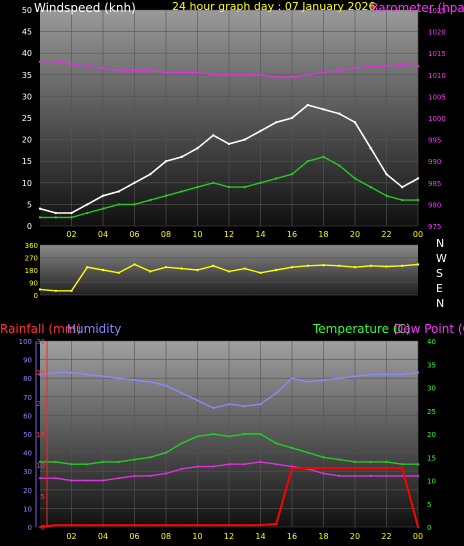  What do you see at coordinates (440, 243) in the screenshot?
I see `compass-label: N` at bounding box center [440, 243].